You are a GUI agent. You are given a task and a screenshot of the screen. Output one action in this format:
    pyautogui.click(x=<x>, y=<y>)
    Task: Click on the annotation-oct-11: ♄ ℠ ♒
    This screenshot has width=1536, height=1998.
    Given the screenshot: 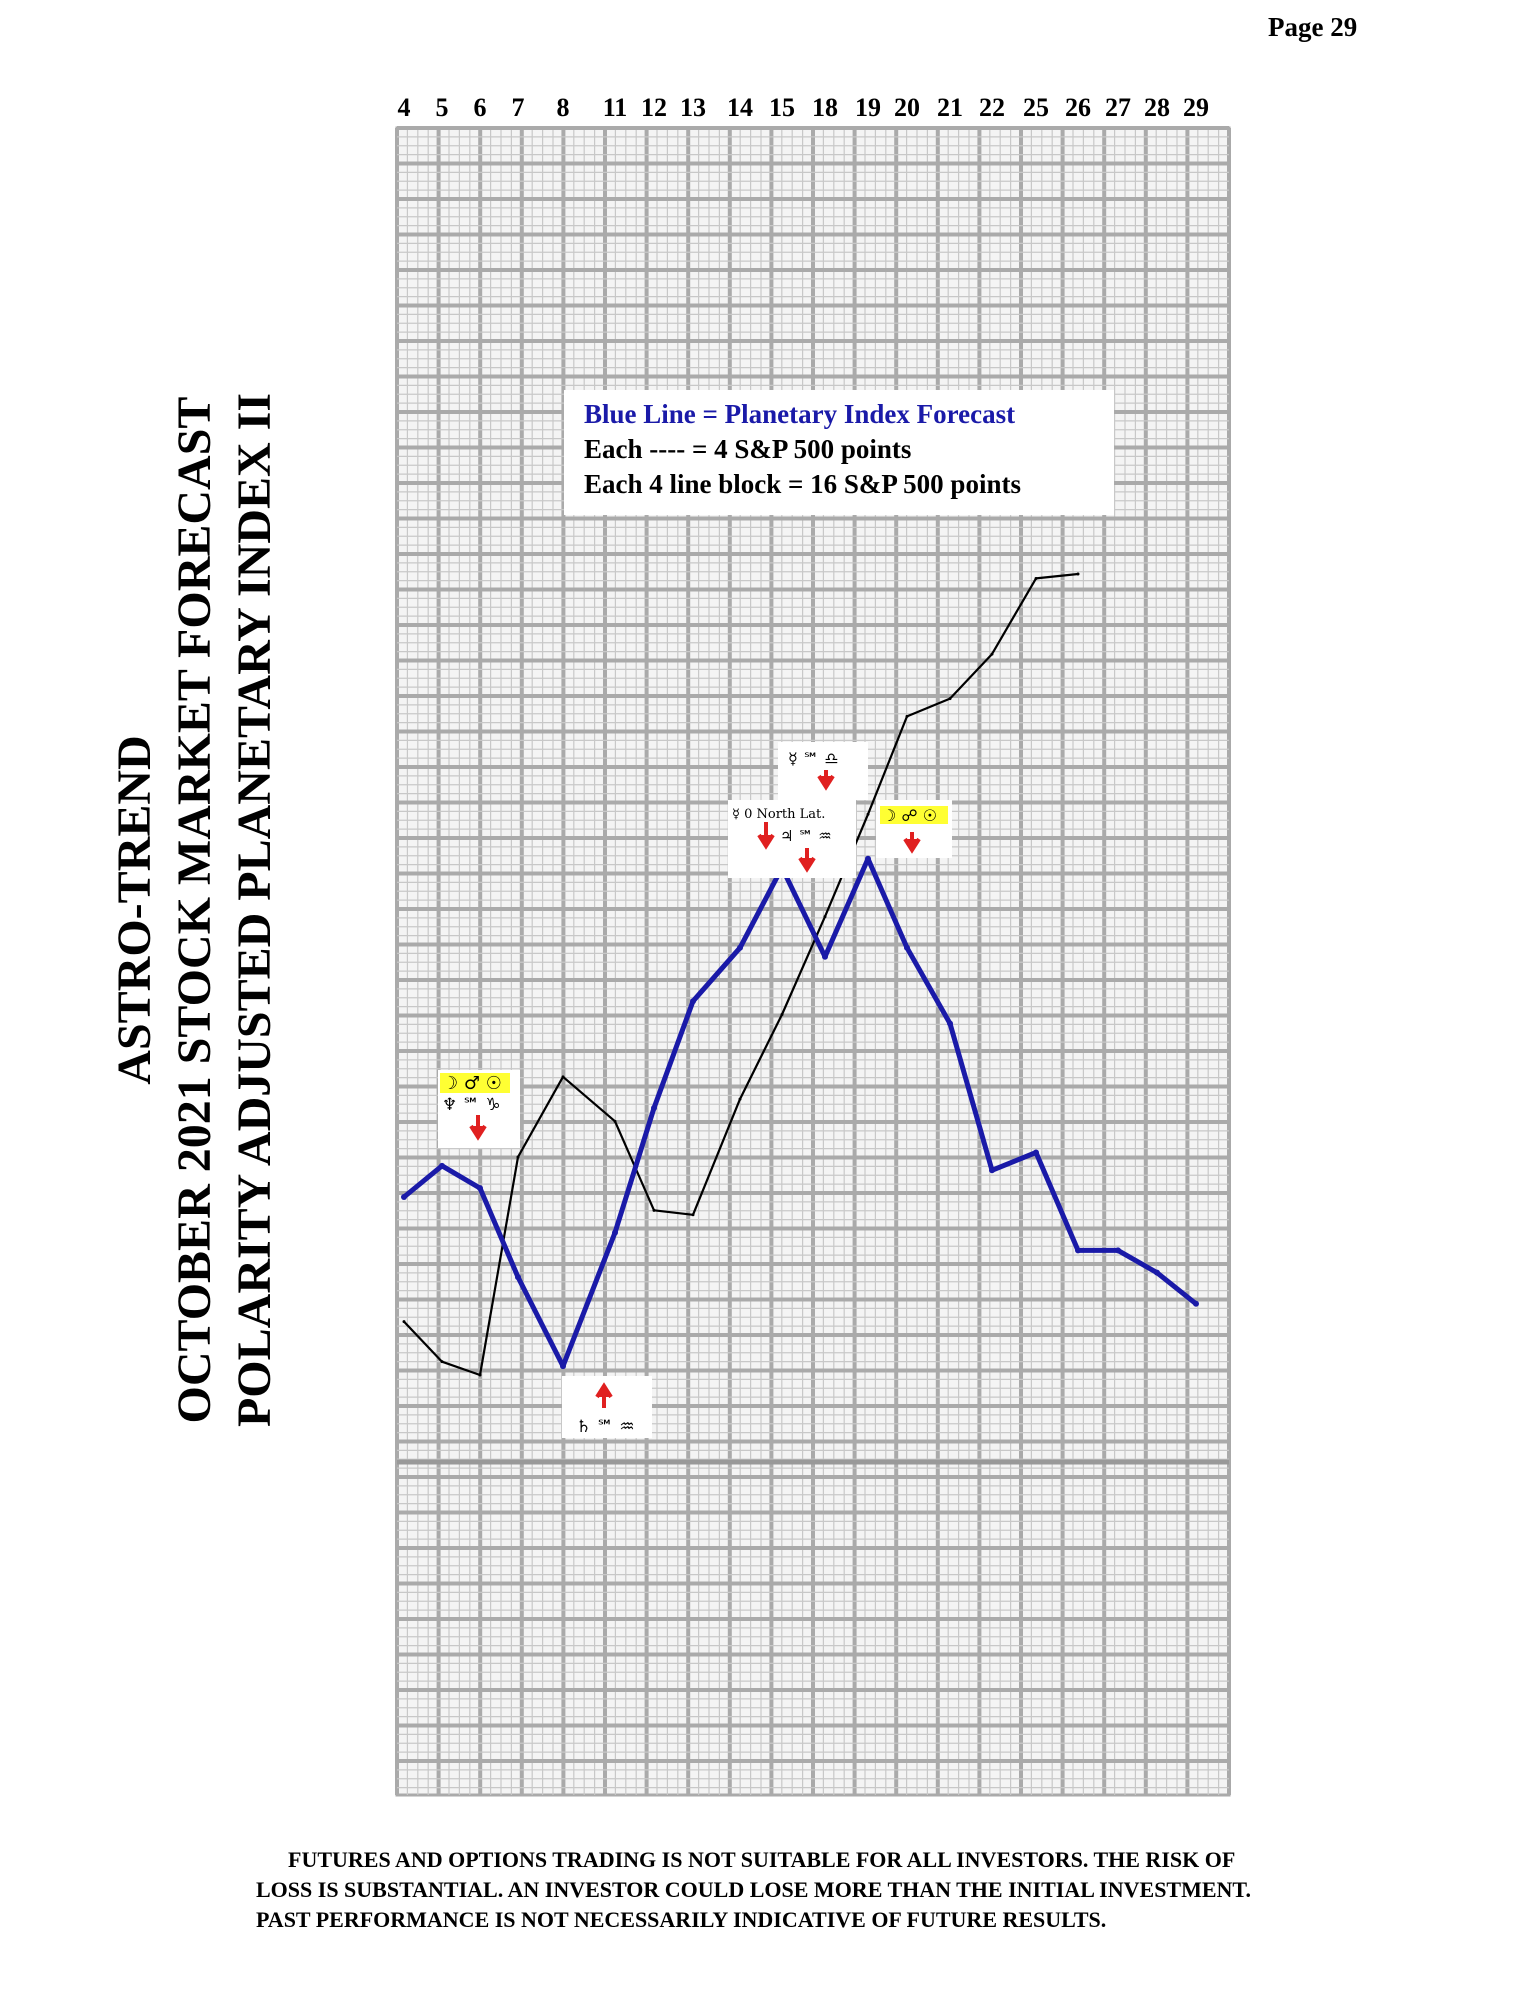 What is the action you would take?
    pyautogui.click(x=607, y=1407)
    